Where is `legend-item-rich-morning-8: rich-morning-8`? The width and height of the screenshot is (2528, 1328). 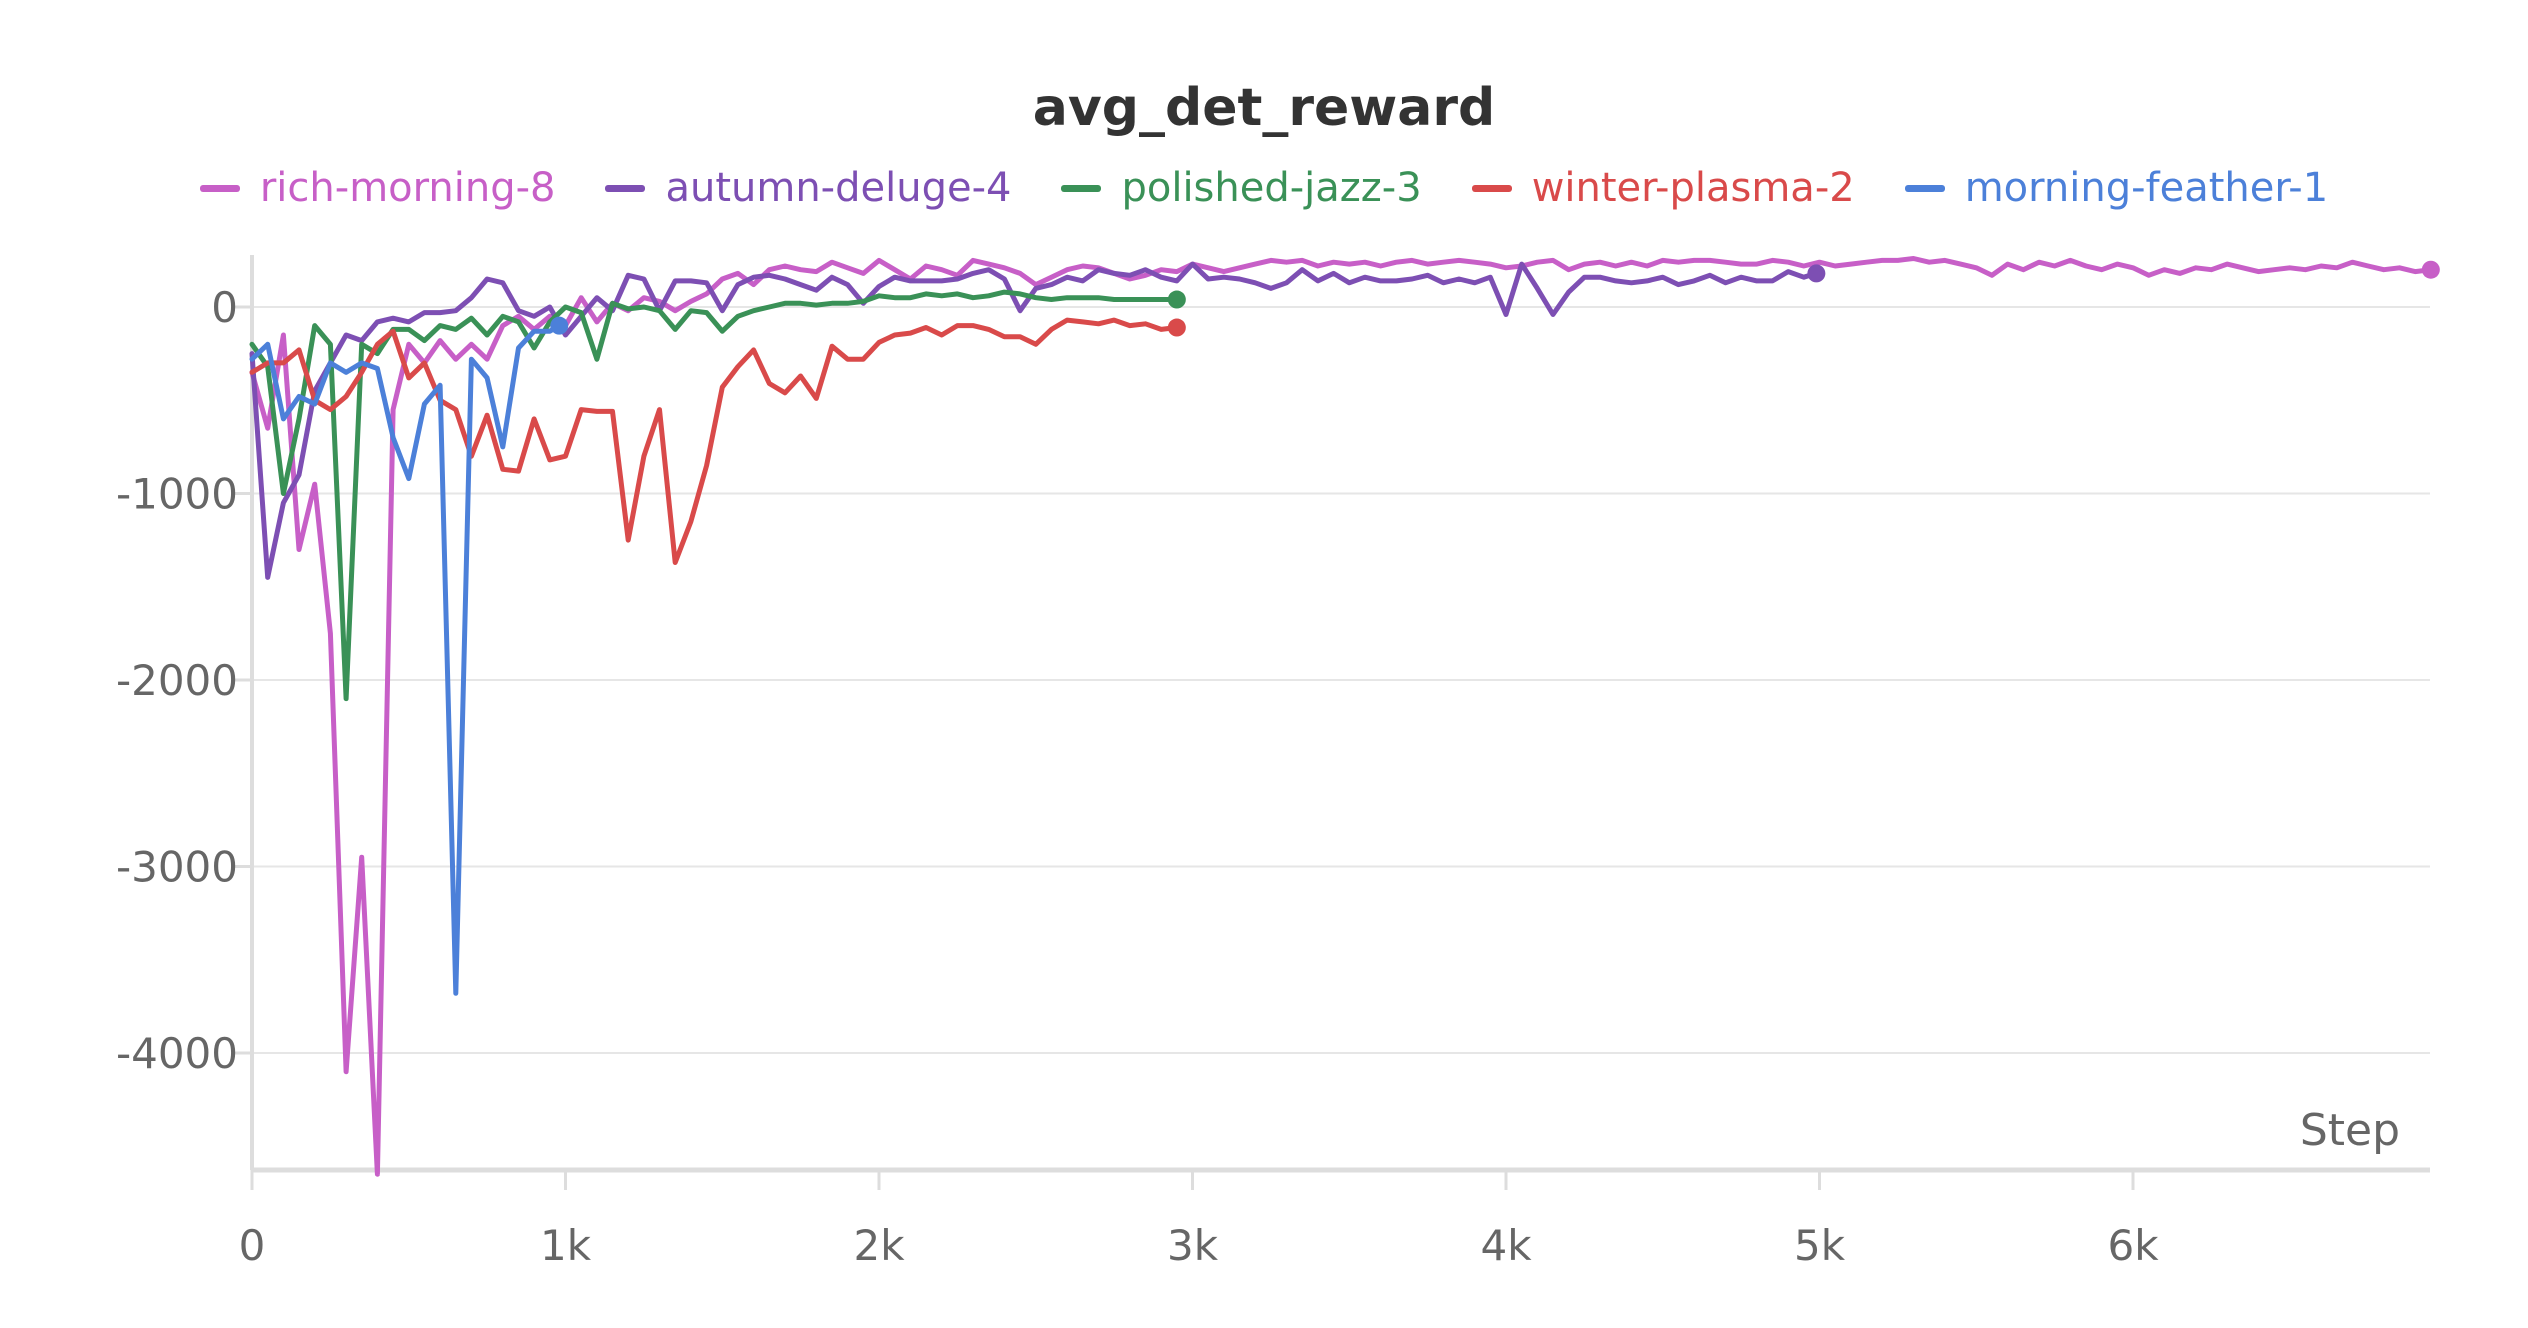
legend-item-rich-morning-8: rich-morning-8 is located at coordinates (377, 188).